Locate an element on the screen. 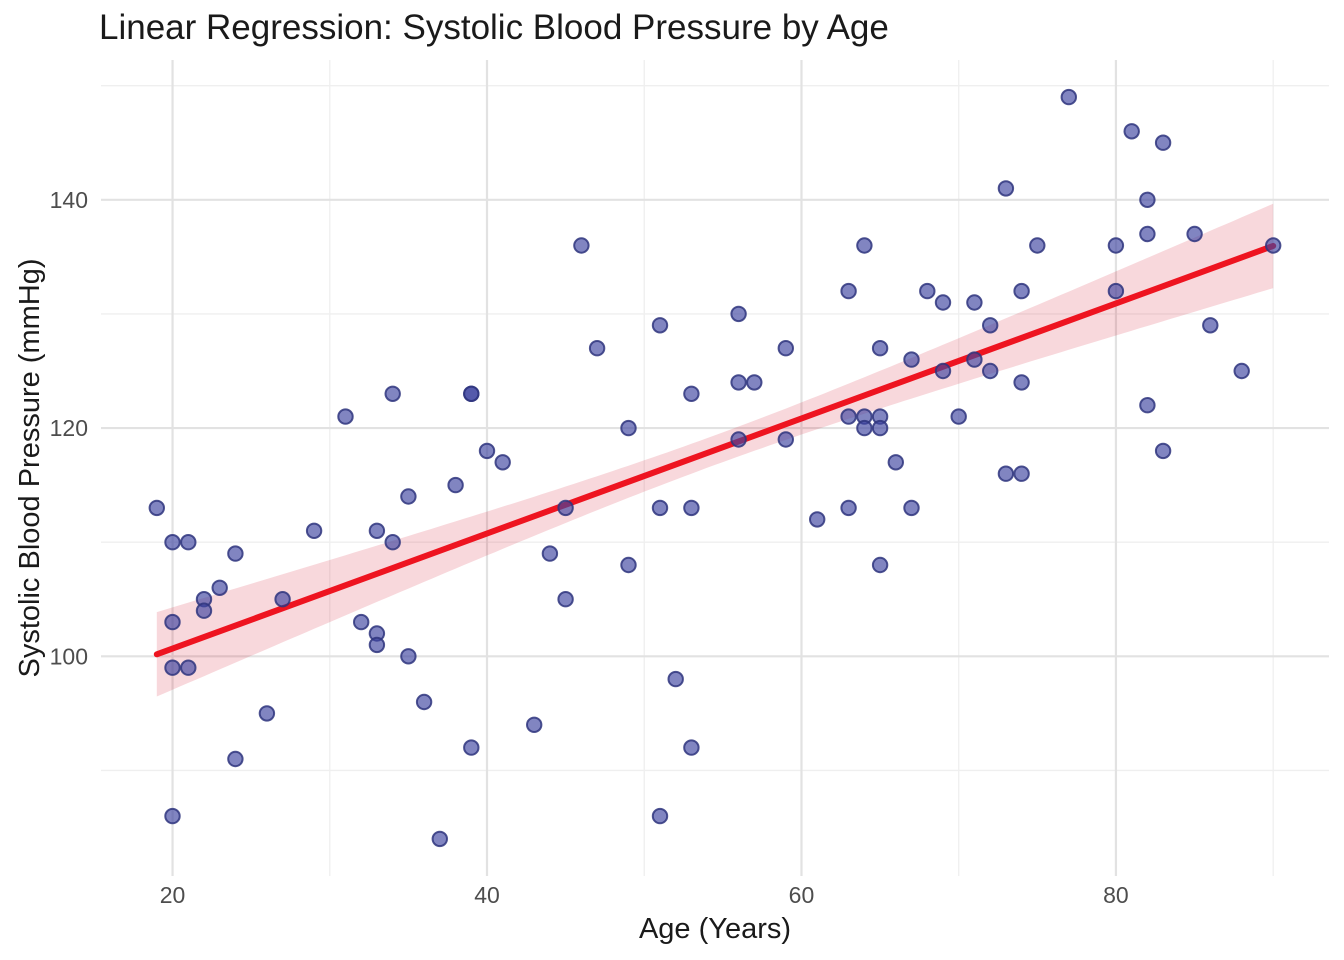  x-tick-label: 60 is located at coordinates (802, 895).